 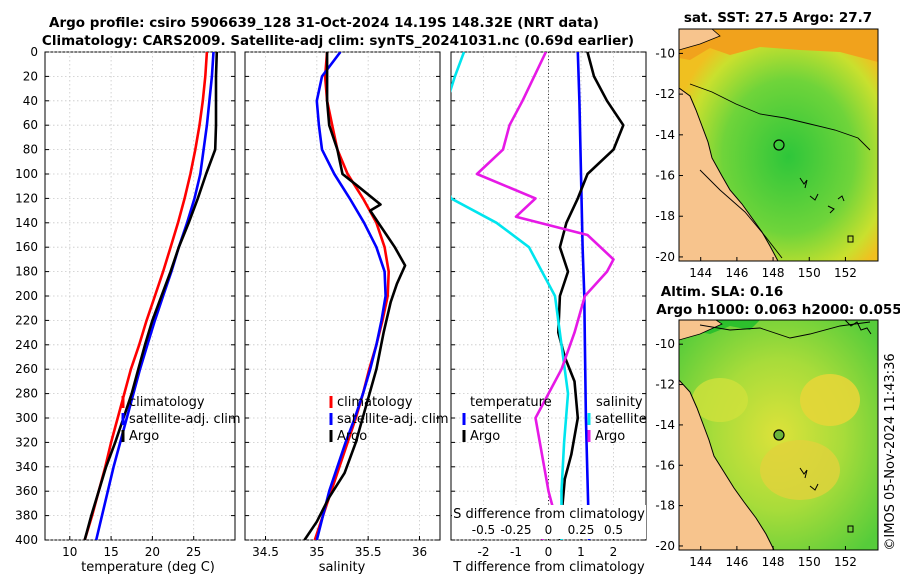 What do you see at coordinates (110, 552) in the screenshot?
I see `x-tick-label: 15` at bounding box center [110, 552].